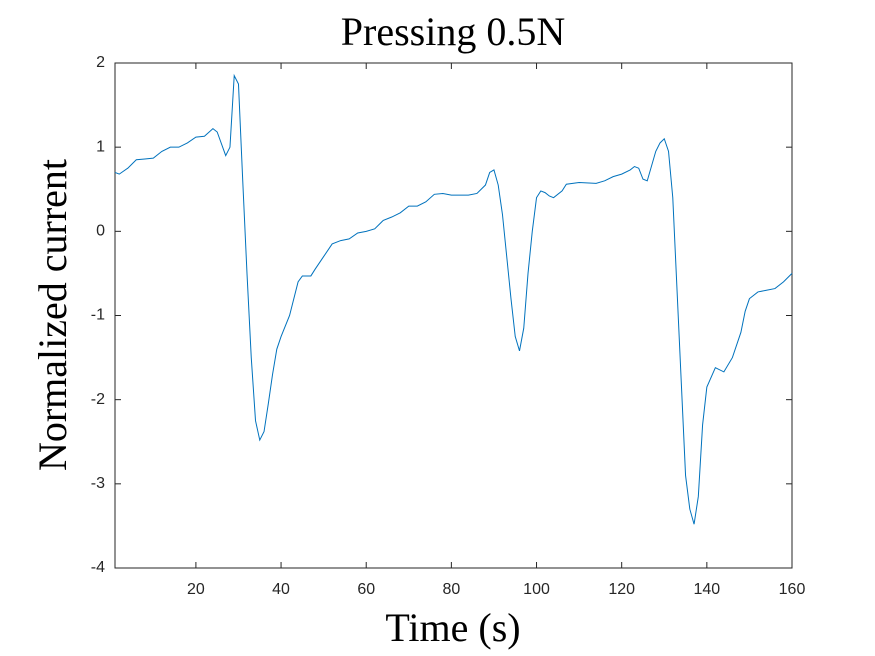  Describe the element at coordinates (452, 627) in the screenshot. I see `x-axis-label: Time (s)` at that location.